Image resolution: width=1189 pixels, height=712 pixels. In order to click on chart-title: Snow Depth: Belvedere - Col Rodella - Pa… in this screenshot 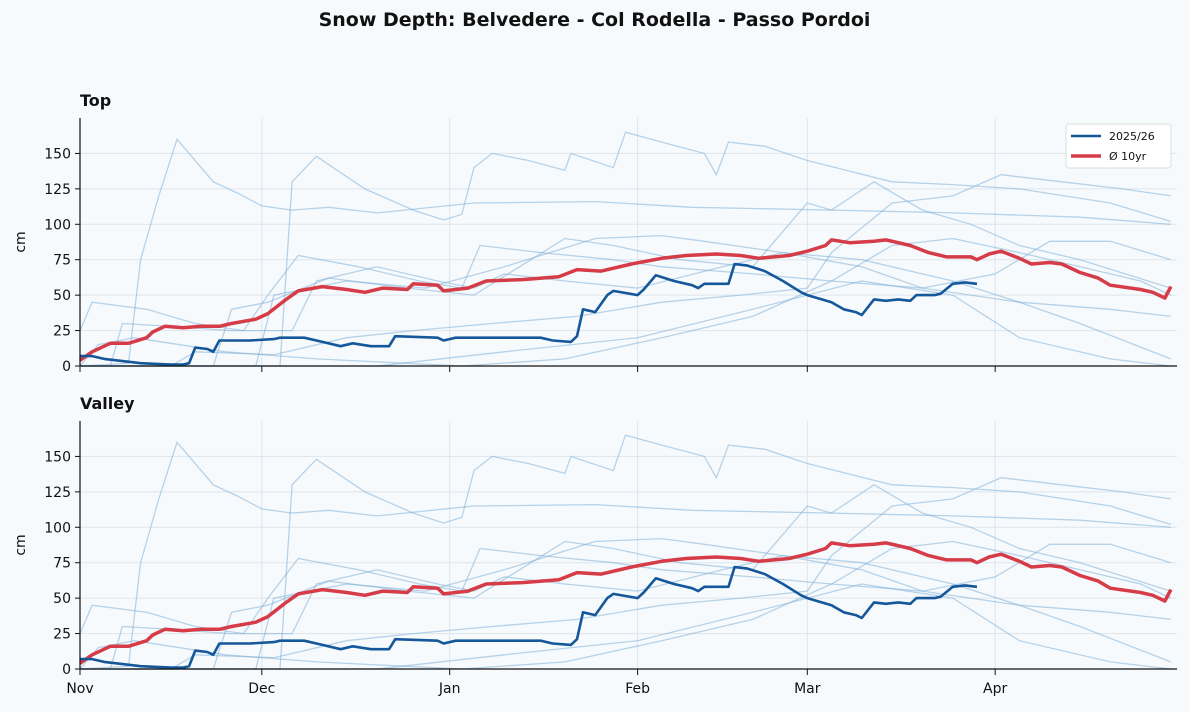, I will do `click(594, 20)`.